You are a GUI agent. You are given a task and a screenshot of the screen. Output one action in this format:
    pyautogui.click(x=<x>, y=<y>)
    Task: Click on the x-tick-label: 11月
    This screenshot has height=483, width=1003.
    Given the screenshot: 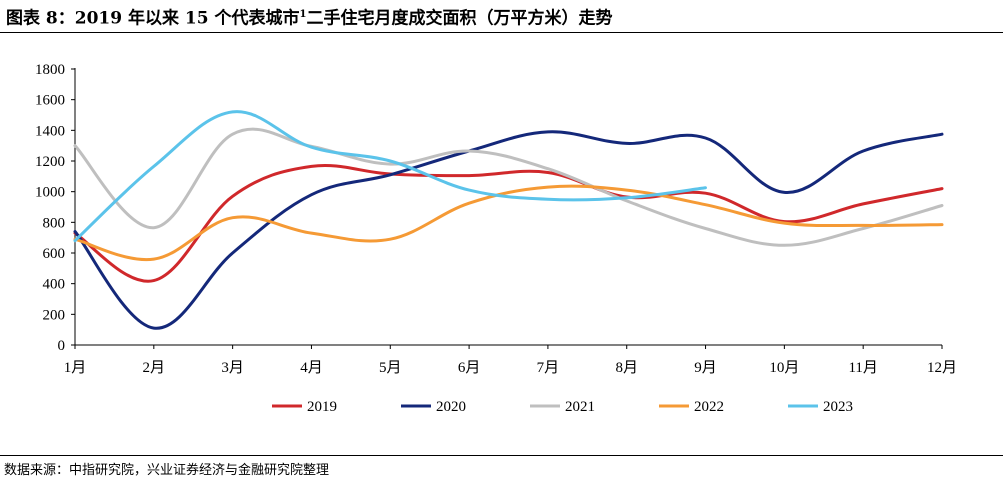 What is the action you would take?
    pyautogui.click(x=862, y=368)
    